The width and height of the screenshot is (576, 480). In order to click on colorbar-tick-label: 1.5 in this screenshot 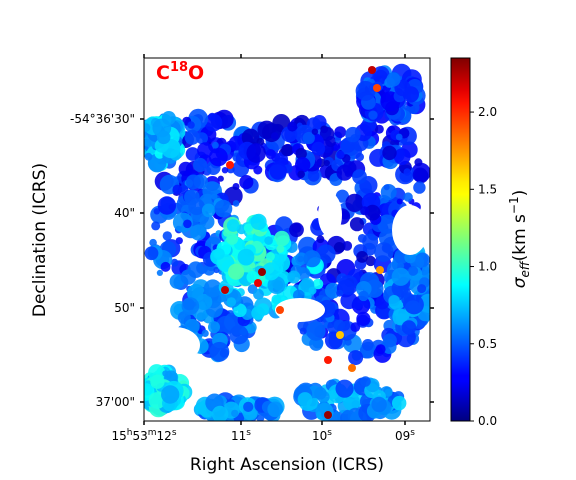, I will do `click(487, 189)`.